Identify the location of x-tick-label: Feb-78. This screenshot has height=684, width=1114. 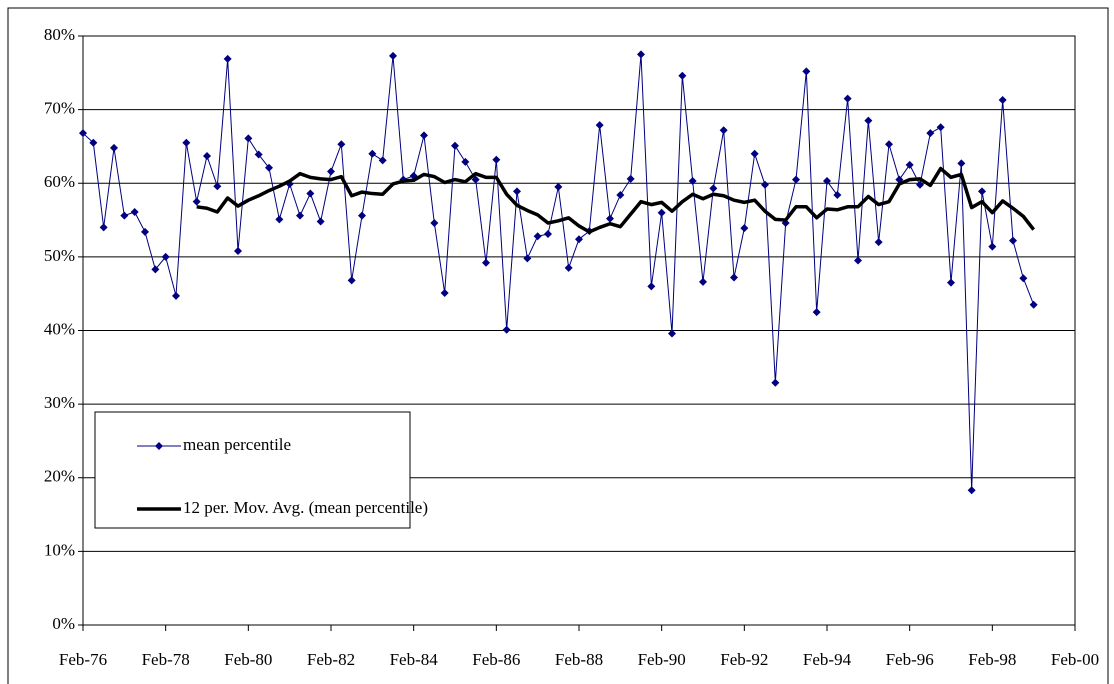
(166, 659).